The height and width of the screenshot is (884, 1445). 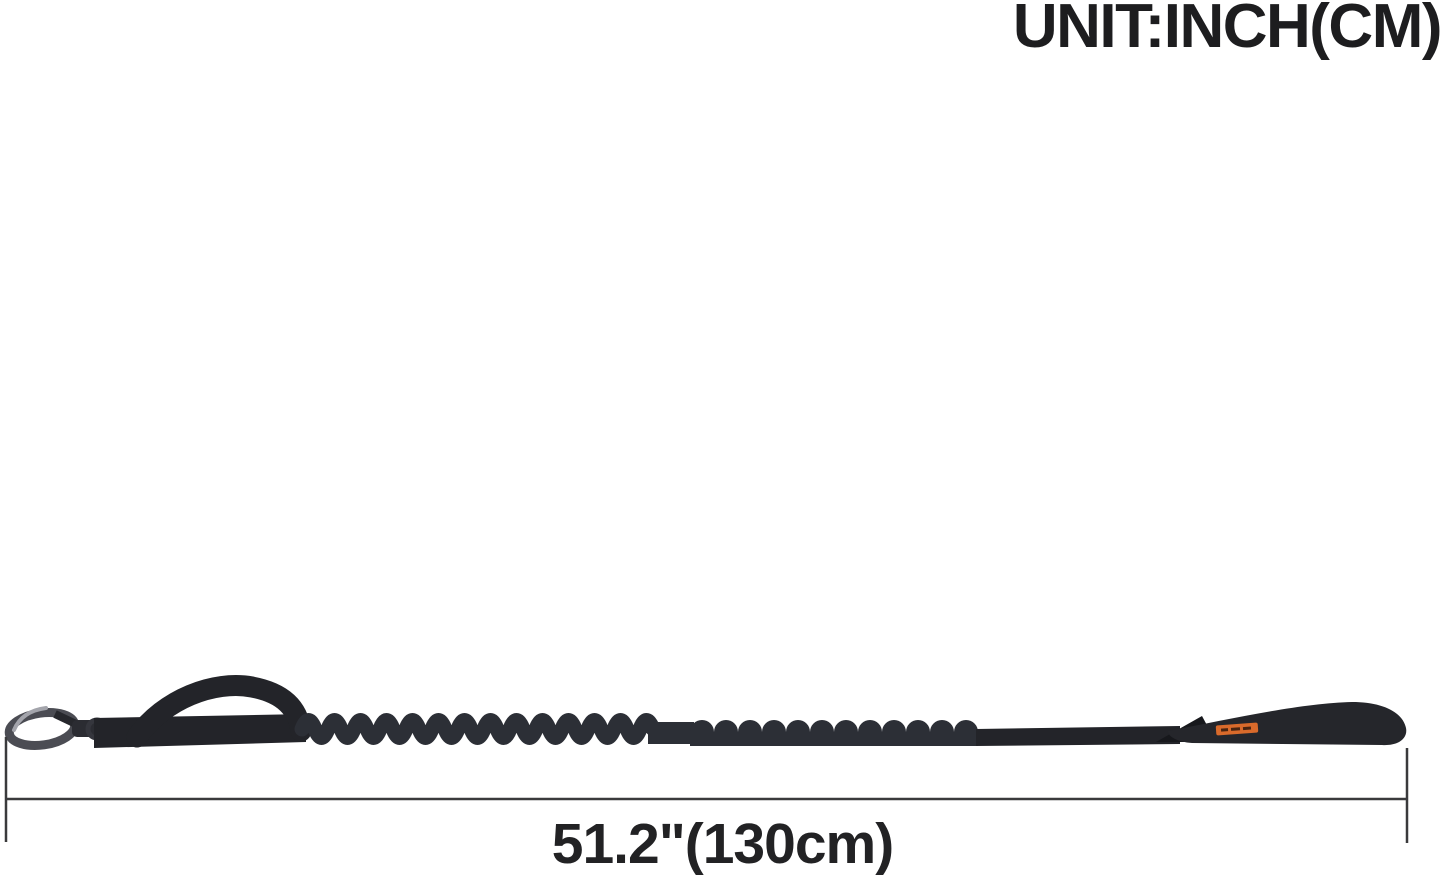 What do you see at coordinates (30, 719) in the screenshot?
I see `carabiner-highlight` at bounding box center [30, 719].